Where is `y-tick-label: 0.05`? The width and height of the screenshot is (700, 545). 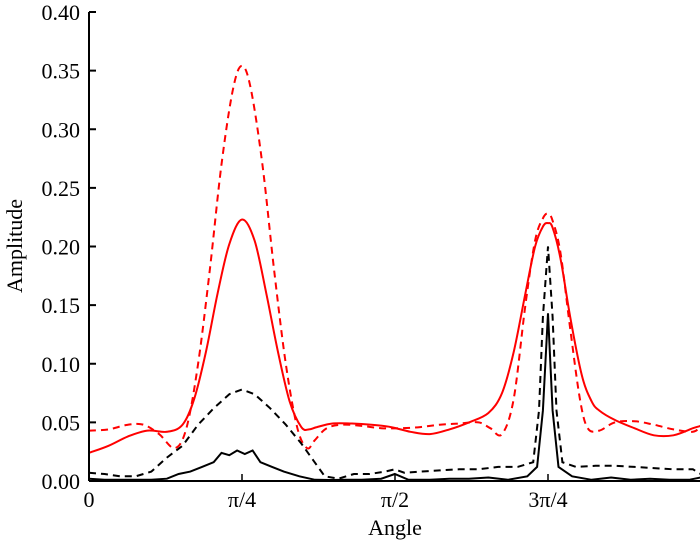
y-tick-label: 0.05 is located at coordinates (61, 422).